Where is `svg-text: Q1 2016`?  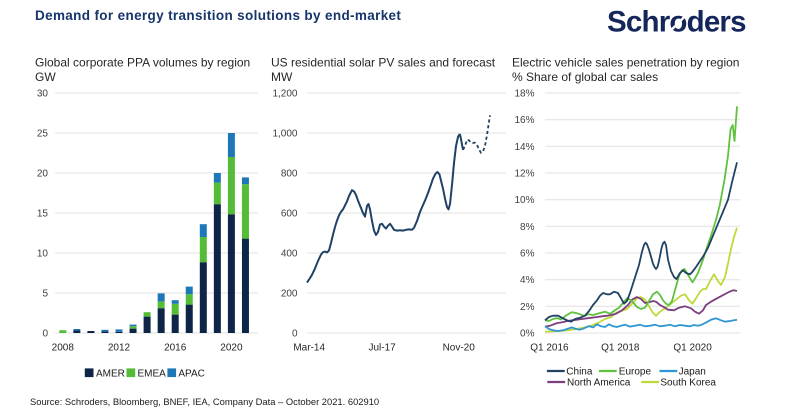 svg-text: Q1 2016 is located at coordinates (549, 348).